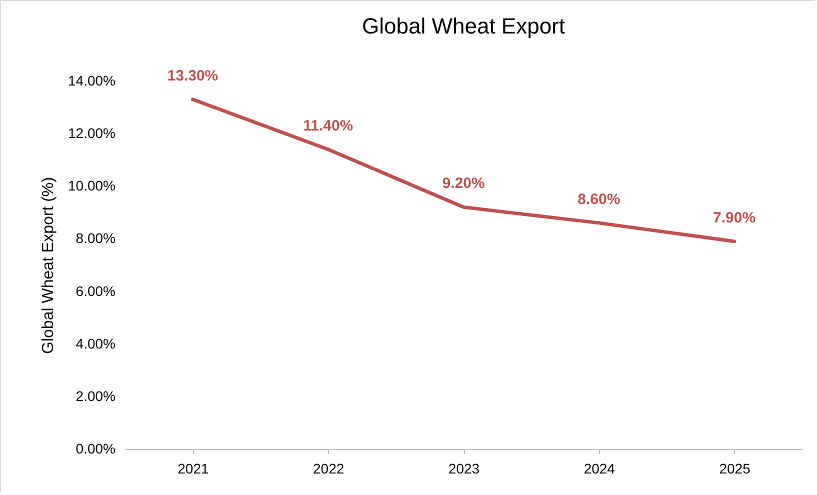 This screenshot has width=817, height=495. I want to click on data-label: 13.30%, so click(192, 75).